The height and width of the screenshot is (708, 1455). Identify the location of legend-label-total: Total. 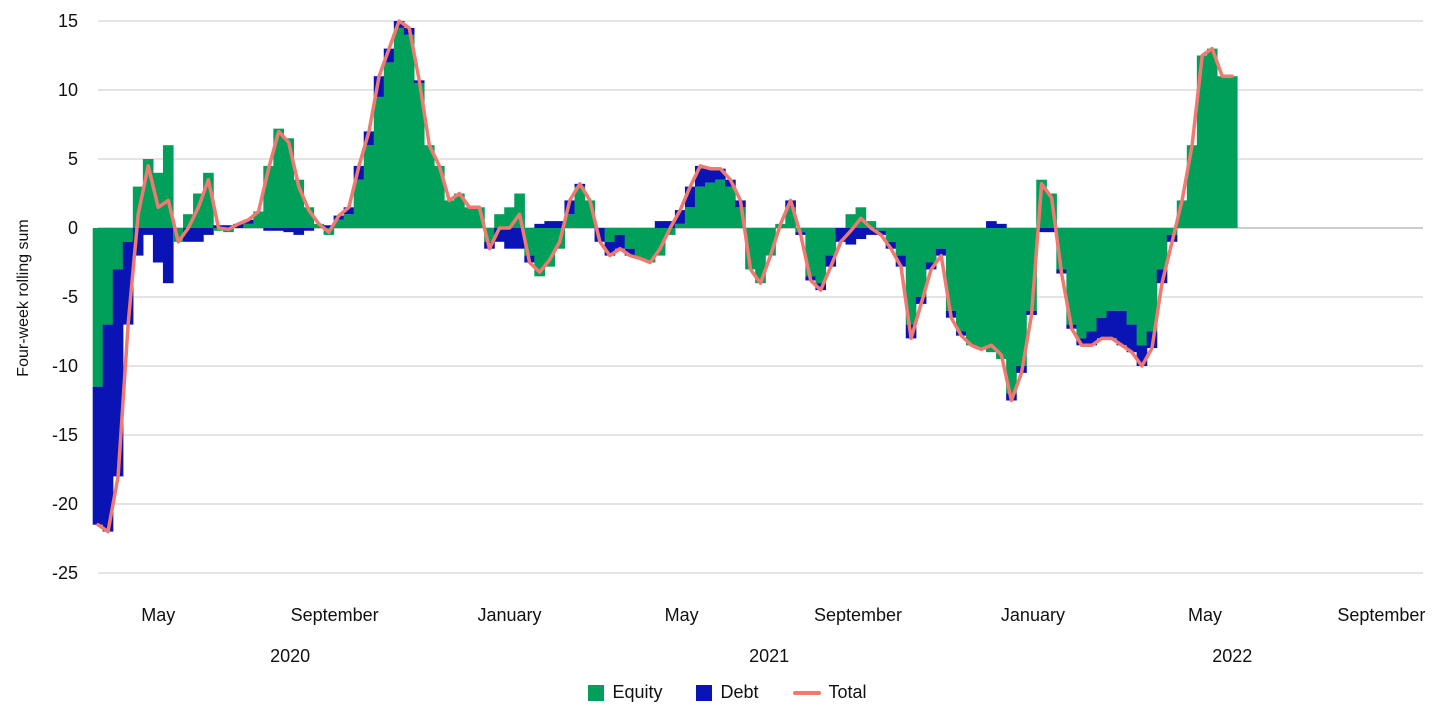
(847, 692).